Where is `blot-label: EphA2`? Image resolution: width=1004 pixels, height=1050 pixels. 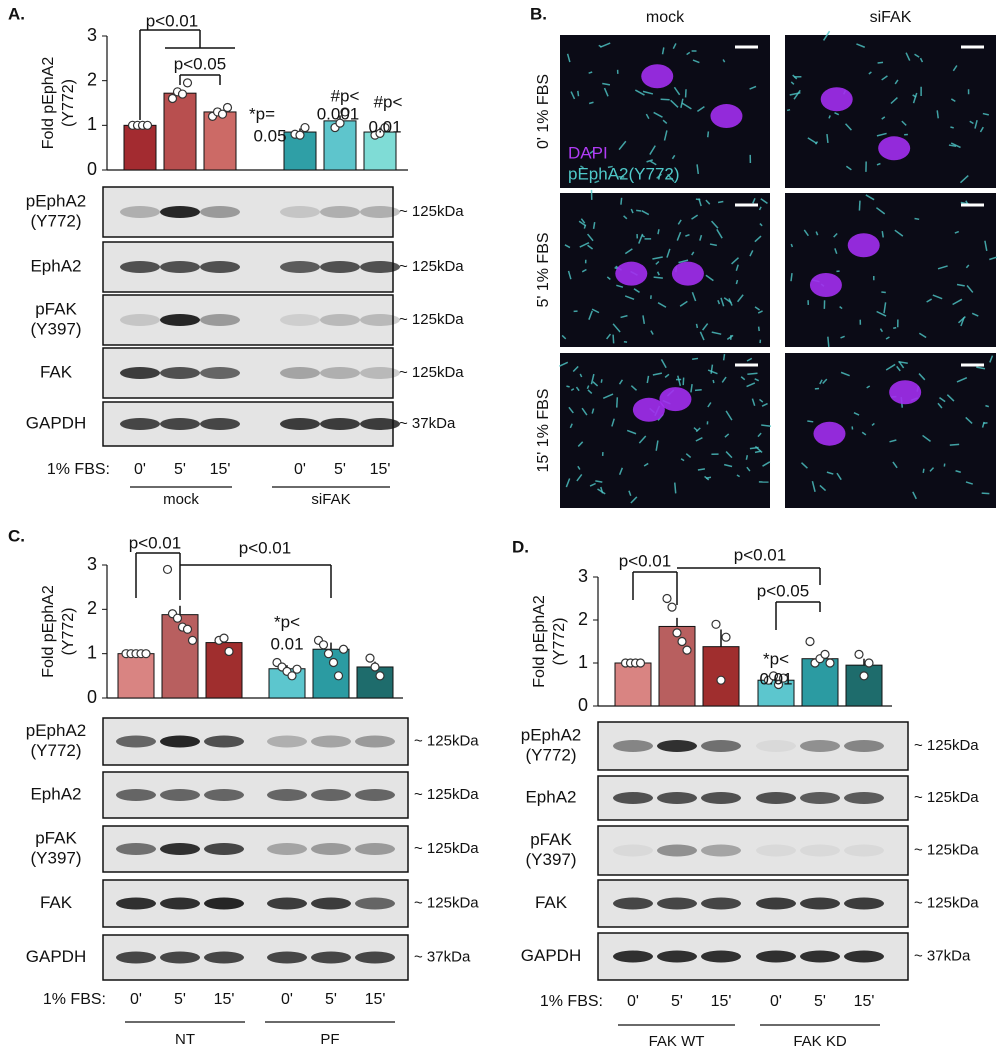
blot-label: EphA2 is located at coordinates (550, 796).